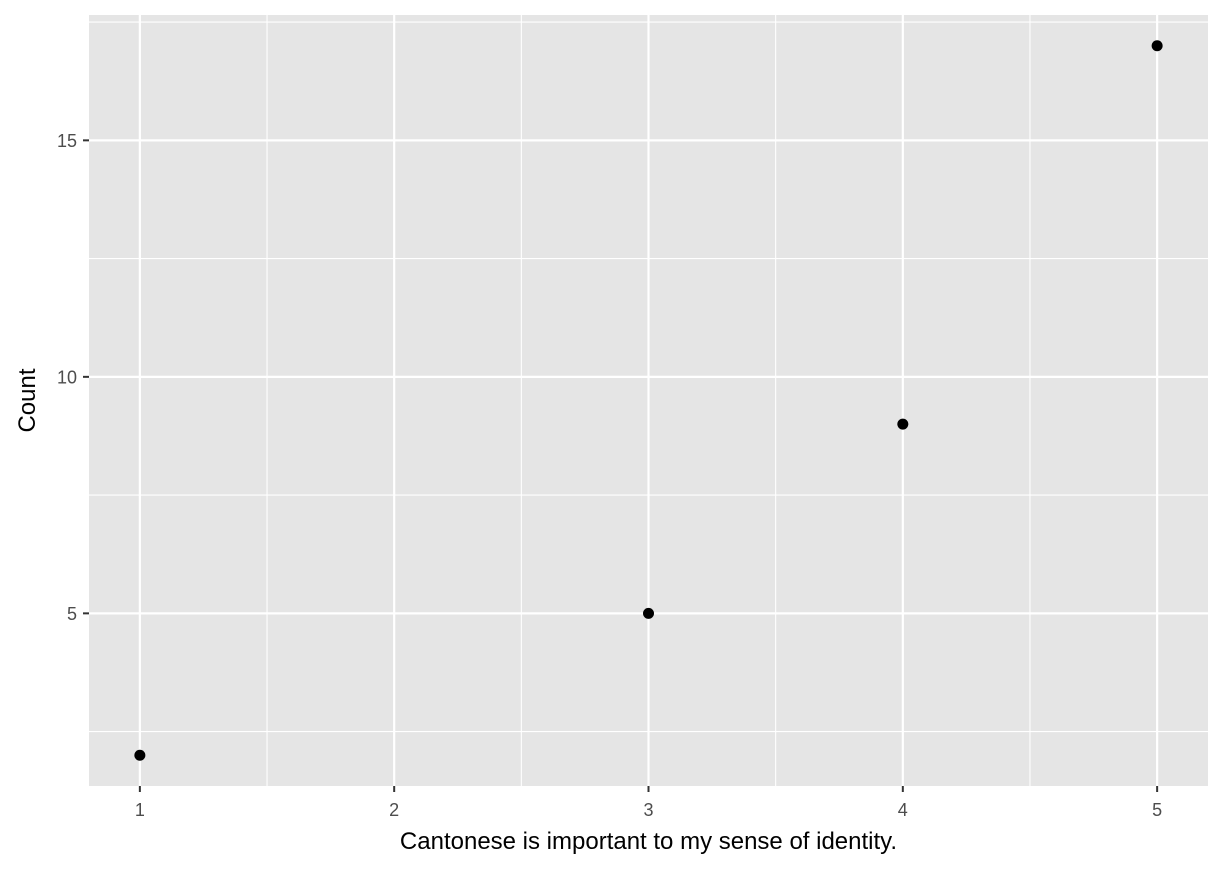 Image resolution: width=1222 pixels, height=870 pixels. Describe the element at coordinates (648, 810) in the screenshot. I see `x-tick-label: 3` at that location.